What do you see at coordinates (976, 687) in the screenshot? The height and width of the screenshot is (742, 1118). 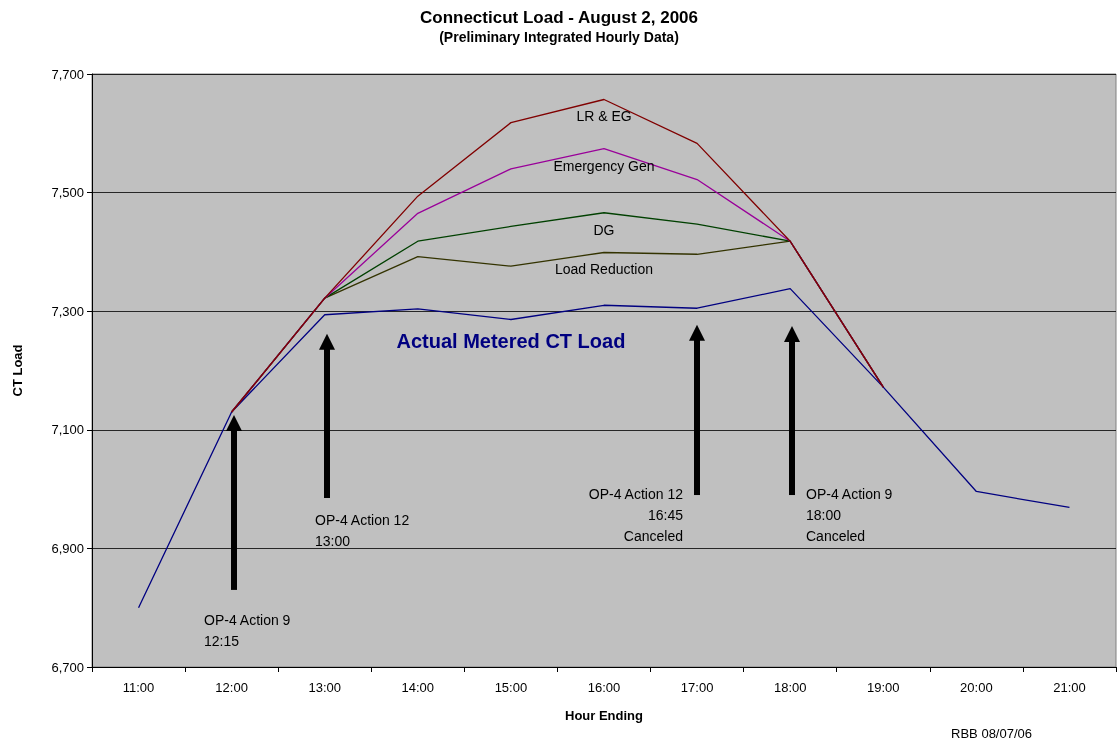 I see `x-tick-label: 20:00` at bounding box center [976, 687].